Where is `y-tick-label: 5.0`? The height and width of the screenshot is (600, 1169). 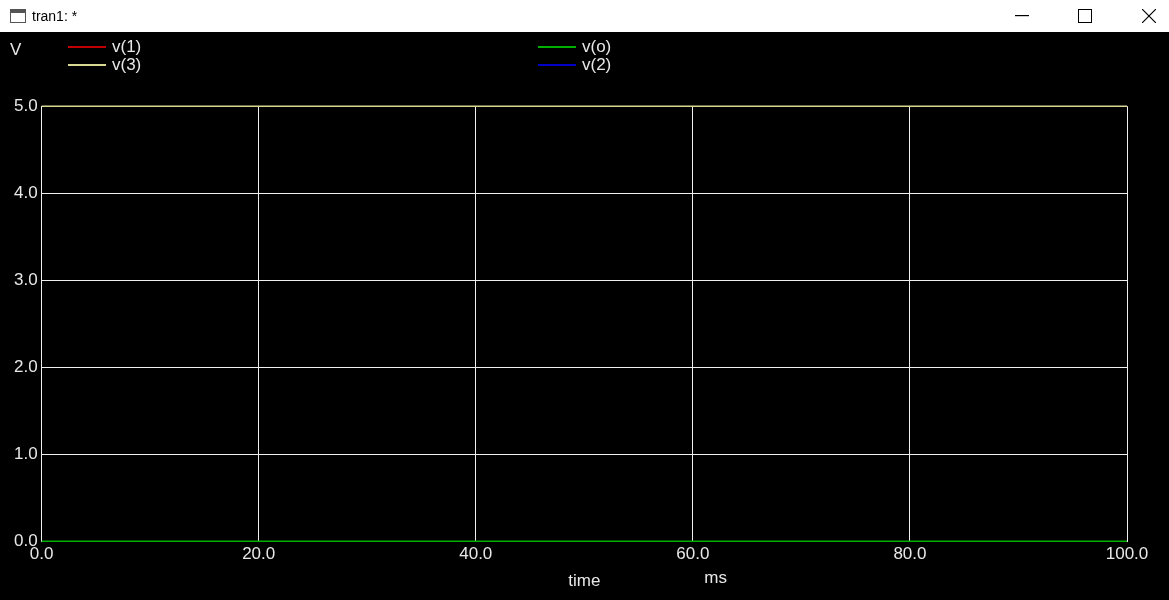 y-tick-label: 5.0 is located at coordinates (25, 105).